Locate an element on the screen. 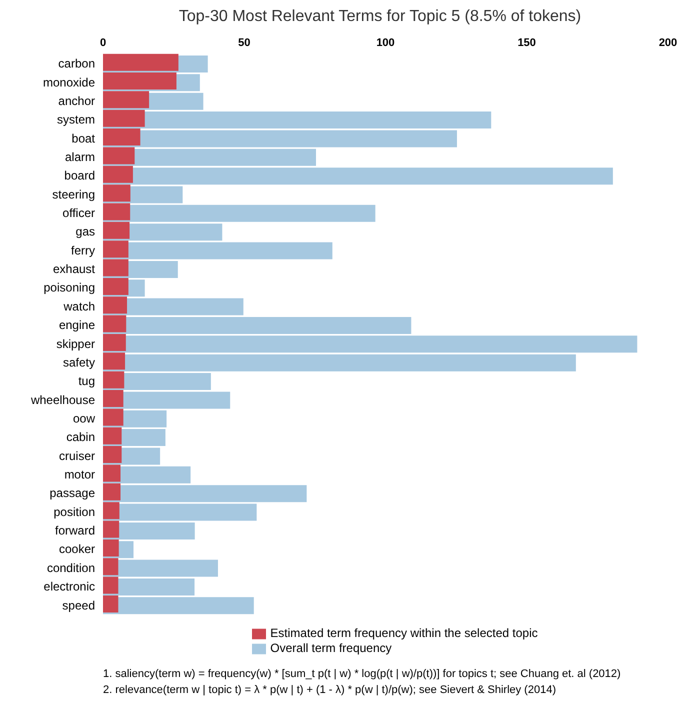  y-tick-label: anchor is located at coordinates (76, 101).